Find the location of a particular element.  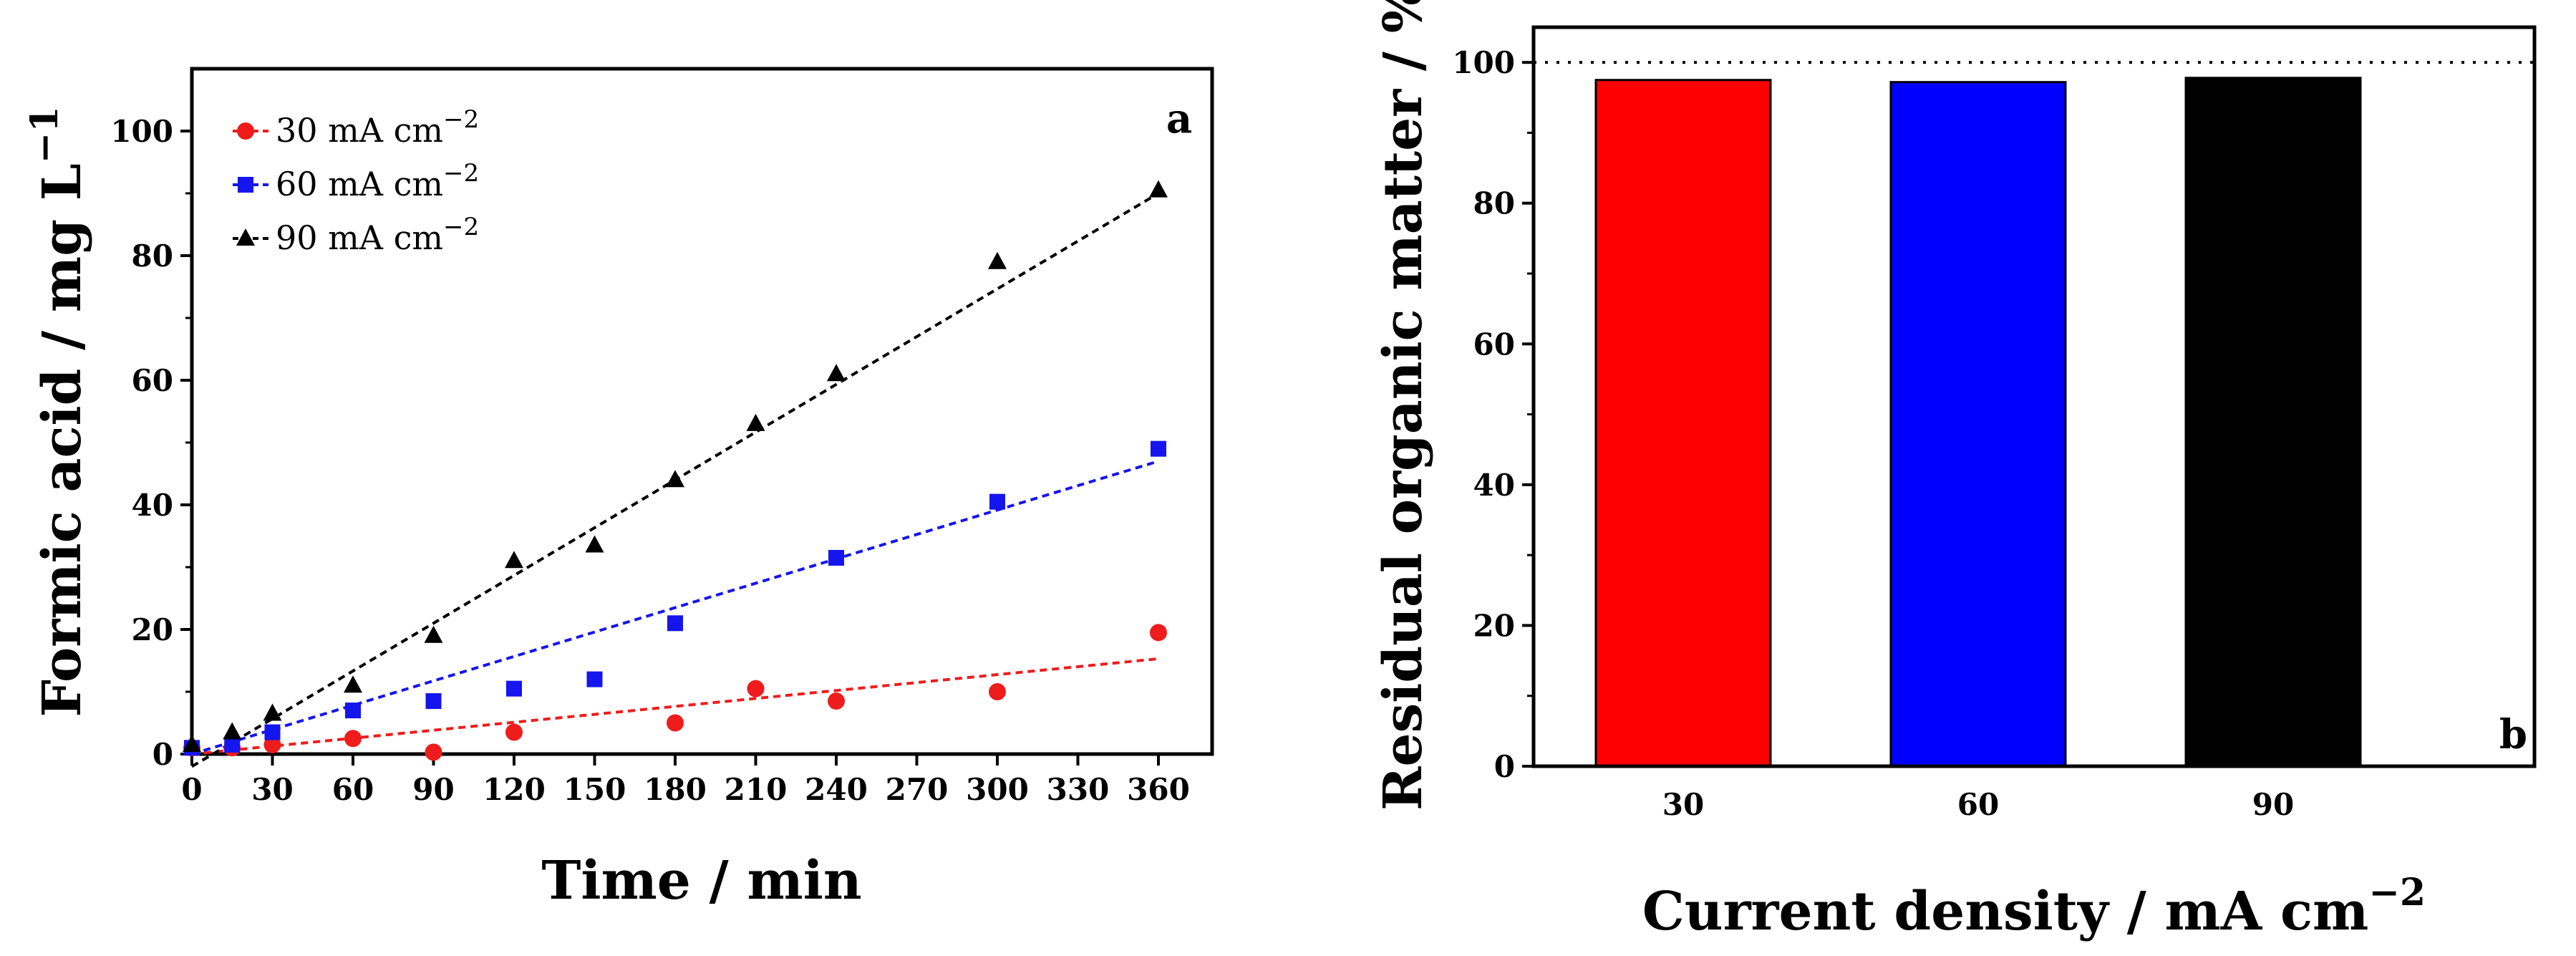

panel-a-x-axis-title: Time / min is located at coordinates (701, 881).